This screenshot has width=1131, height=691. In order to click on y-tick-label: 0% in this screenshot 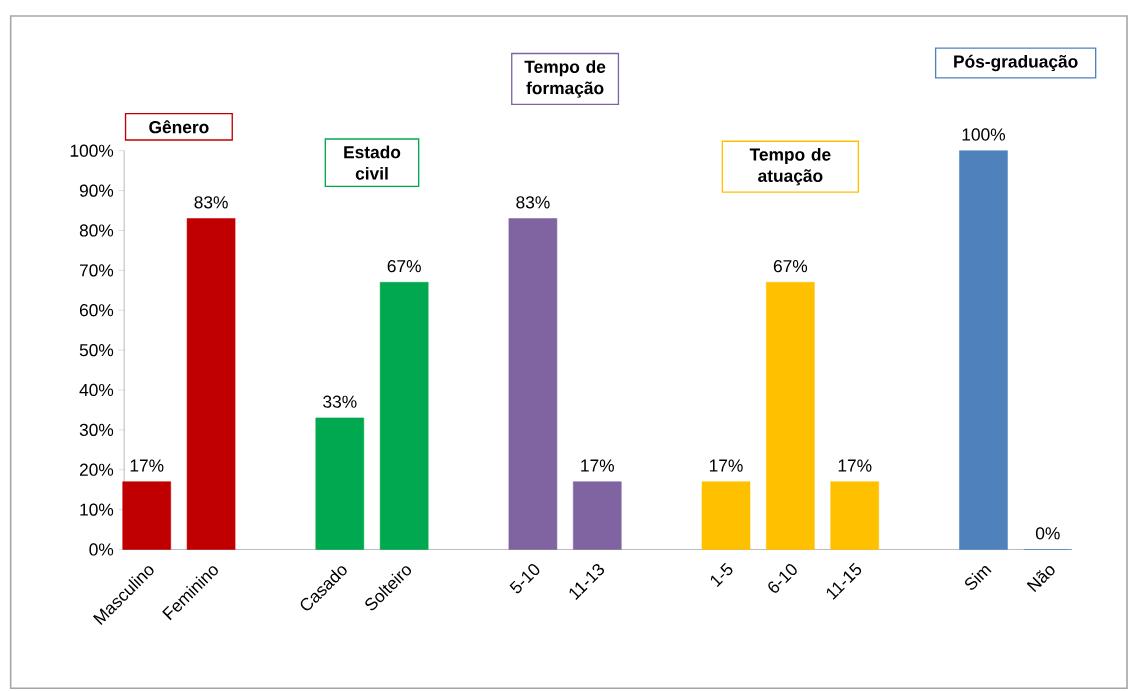, I will do `click(101, 549)`.